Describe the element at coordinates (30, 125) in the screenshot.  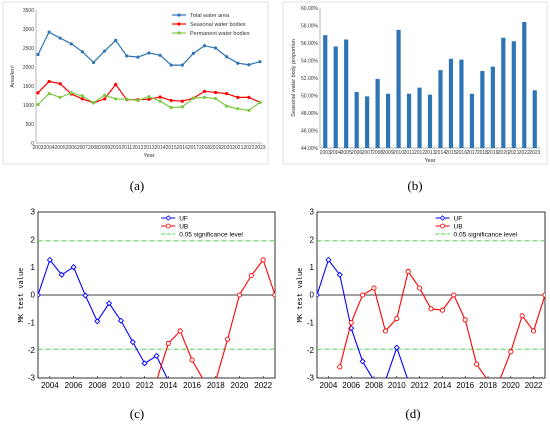
I see `y-tick-label: 500` at that location.